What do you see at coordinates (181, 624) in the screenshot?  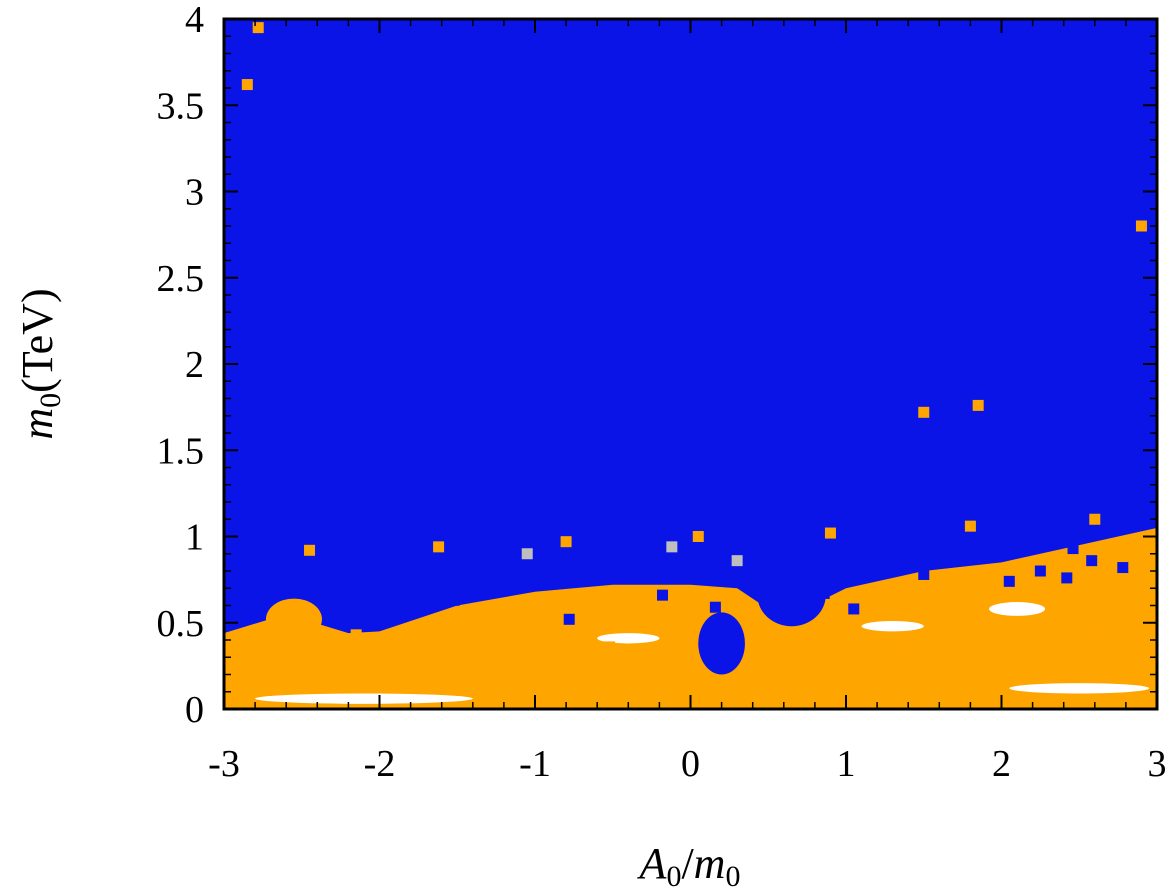 I see `y-tick-label-1: 0.5` at bounding box center [181, 624].